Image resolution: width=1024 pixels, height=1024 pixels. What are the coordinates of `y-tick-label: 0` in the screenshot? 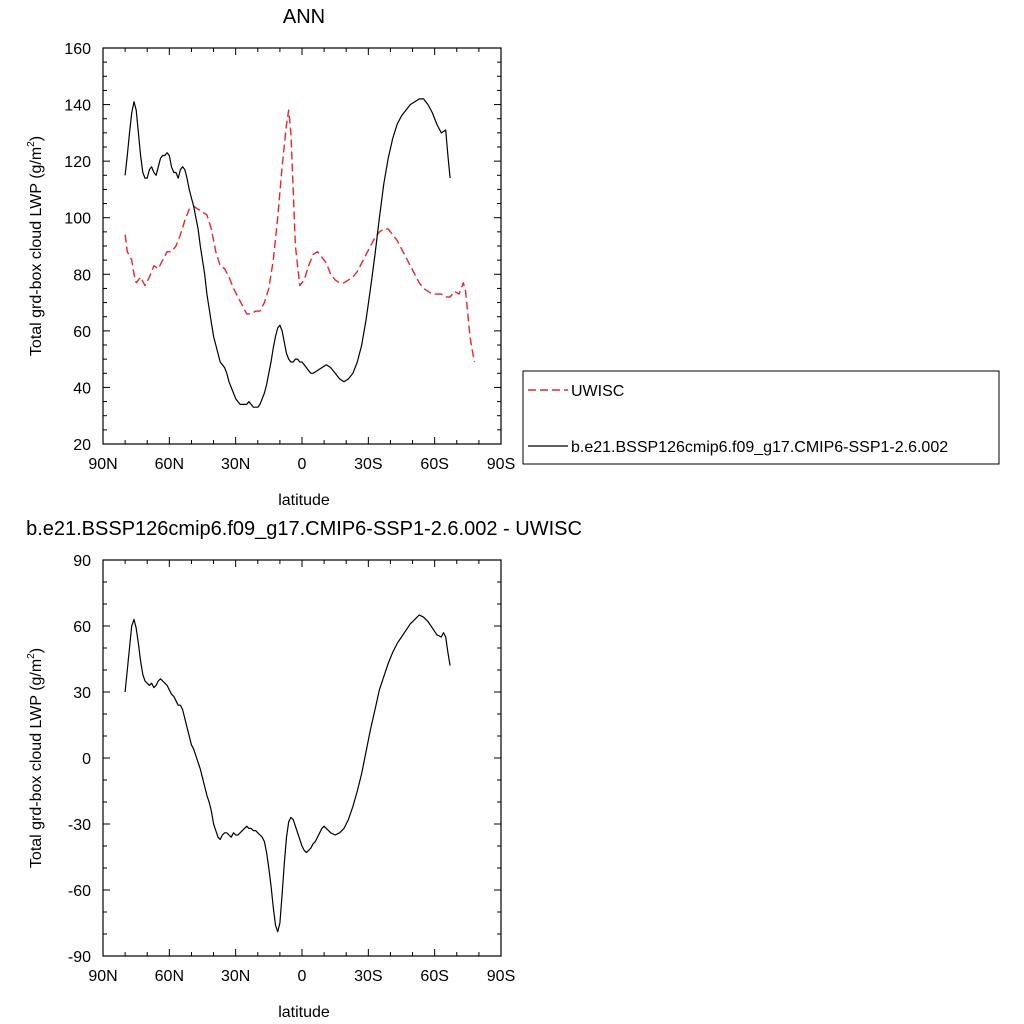 It's located at (86, 759).